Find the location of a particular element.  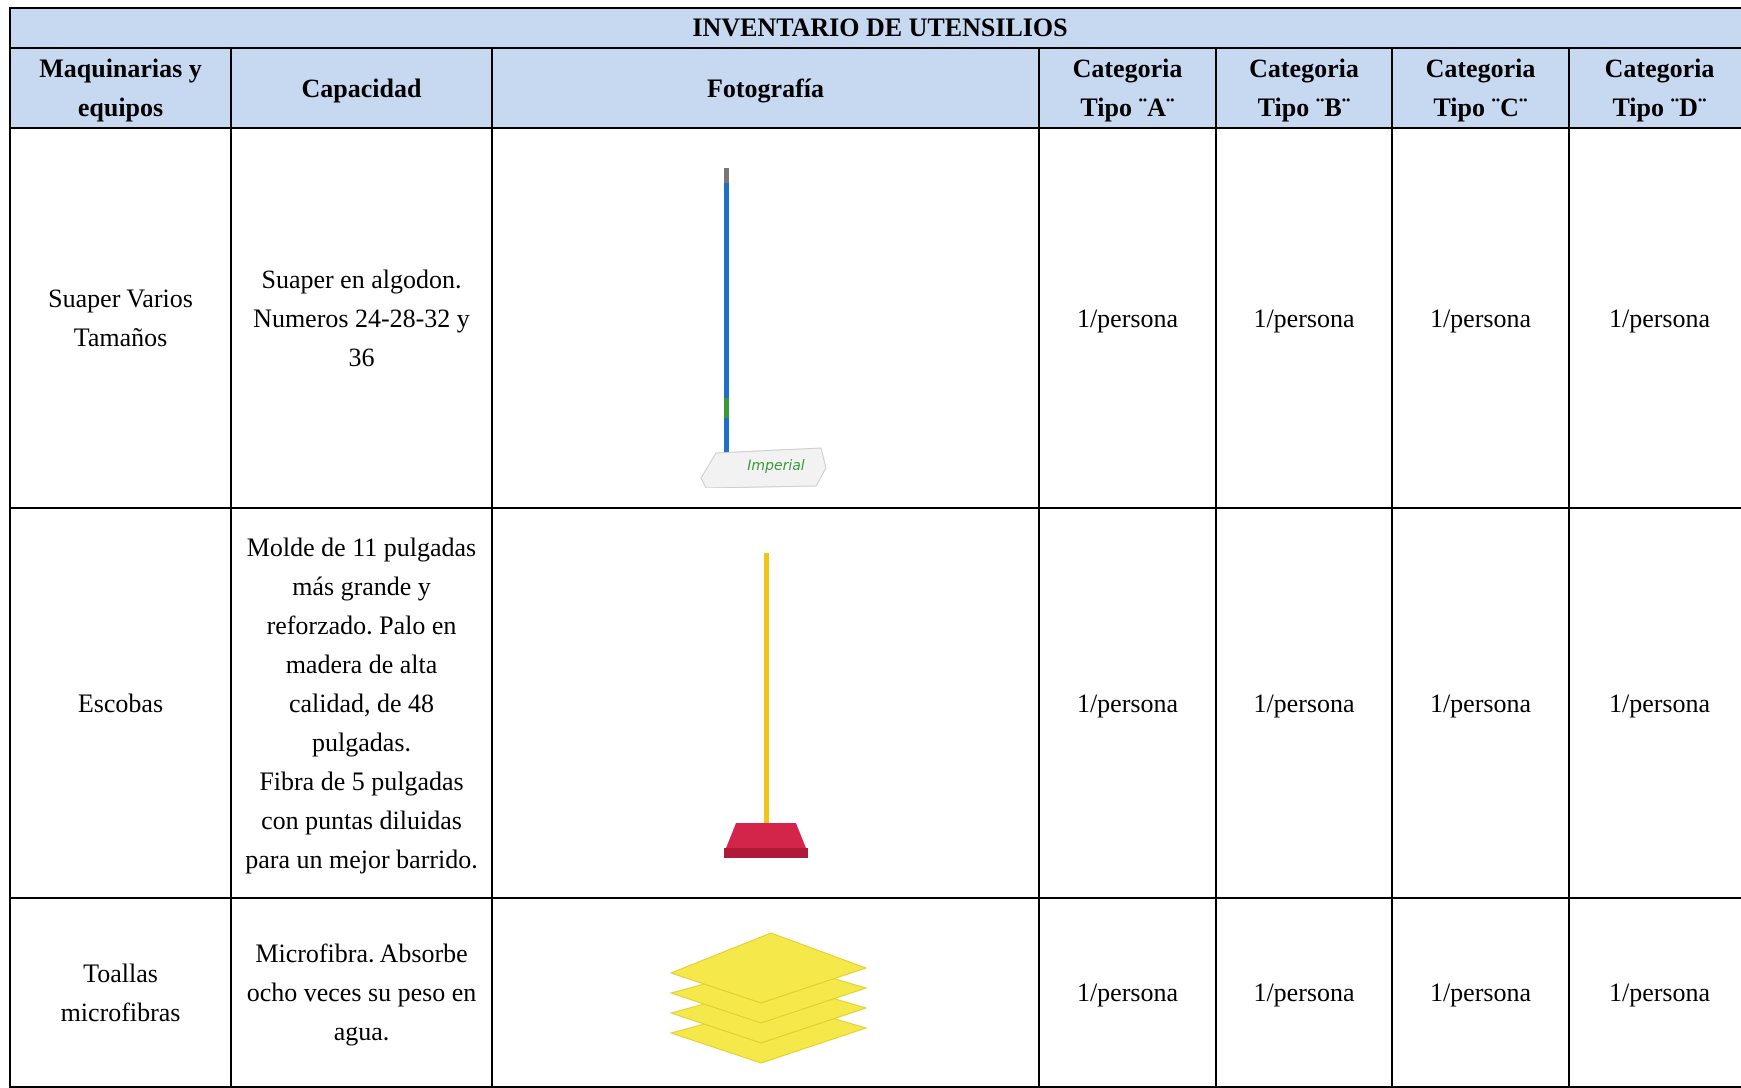

column-header: Fotografía is located at coordinates (765, 88).